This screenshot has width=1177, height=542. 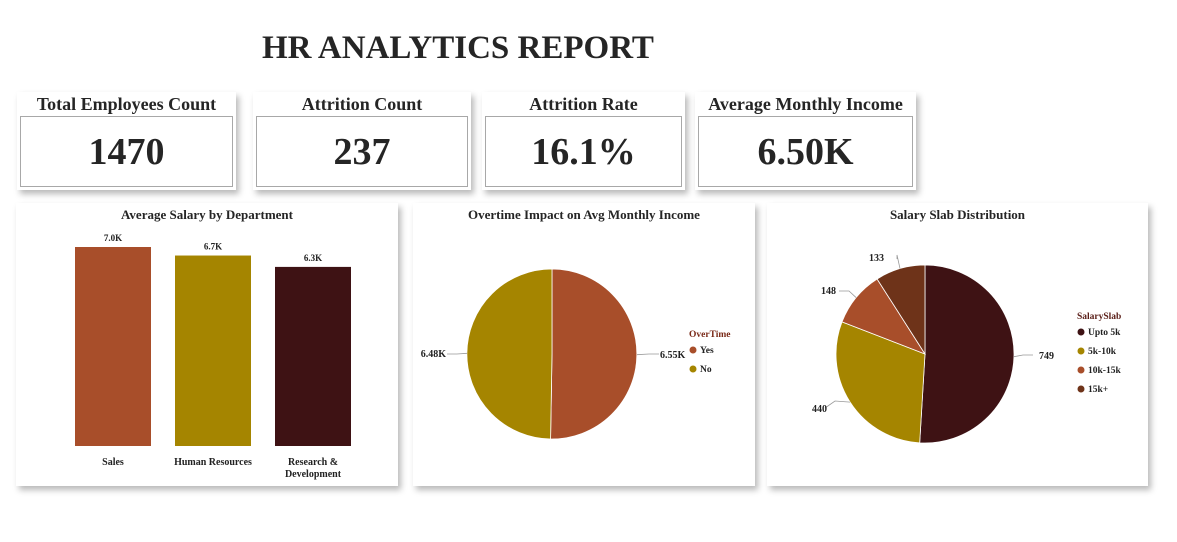 What do you see at coordinates (434, 354) in the screenshot?
I see `pie-data-label: 6.48K` at bounding box center [434, 354].